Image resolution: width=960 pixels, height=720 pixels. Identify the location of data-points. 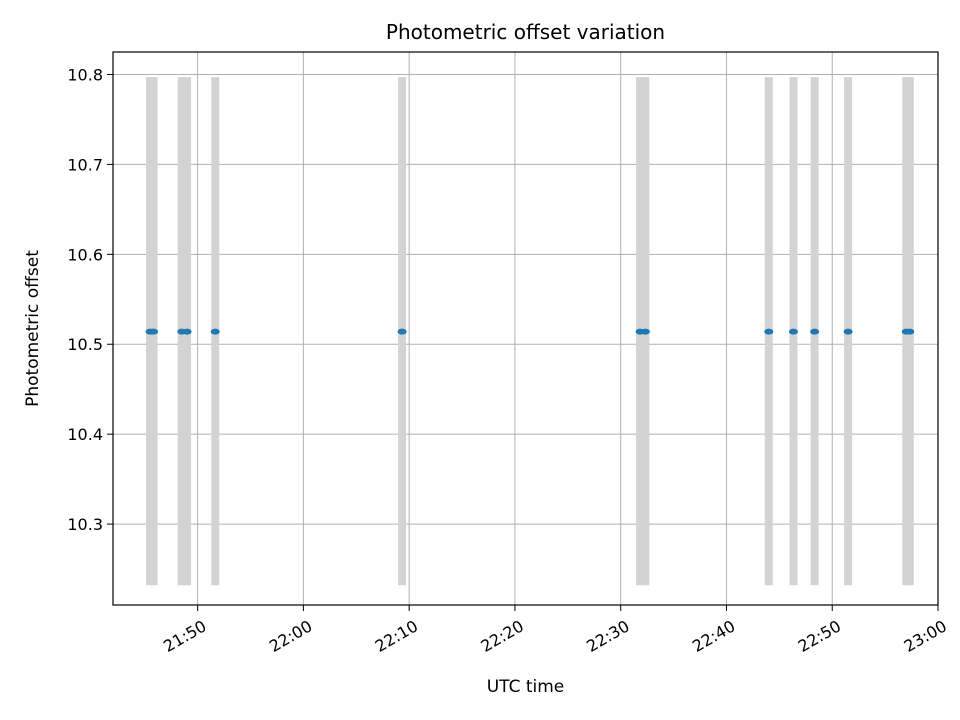
(530, 331).